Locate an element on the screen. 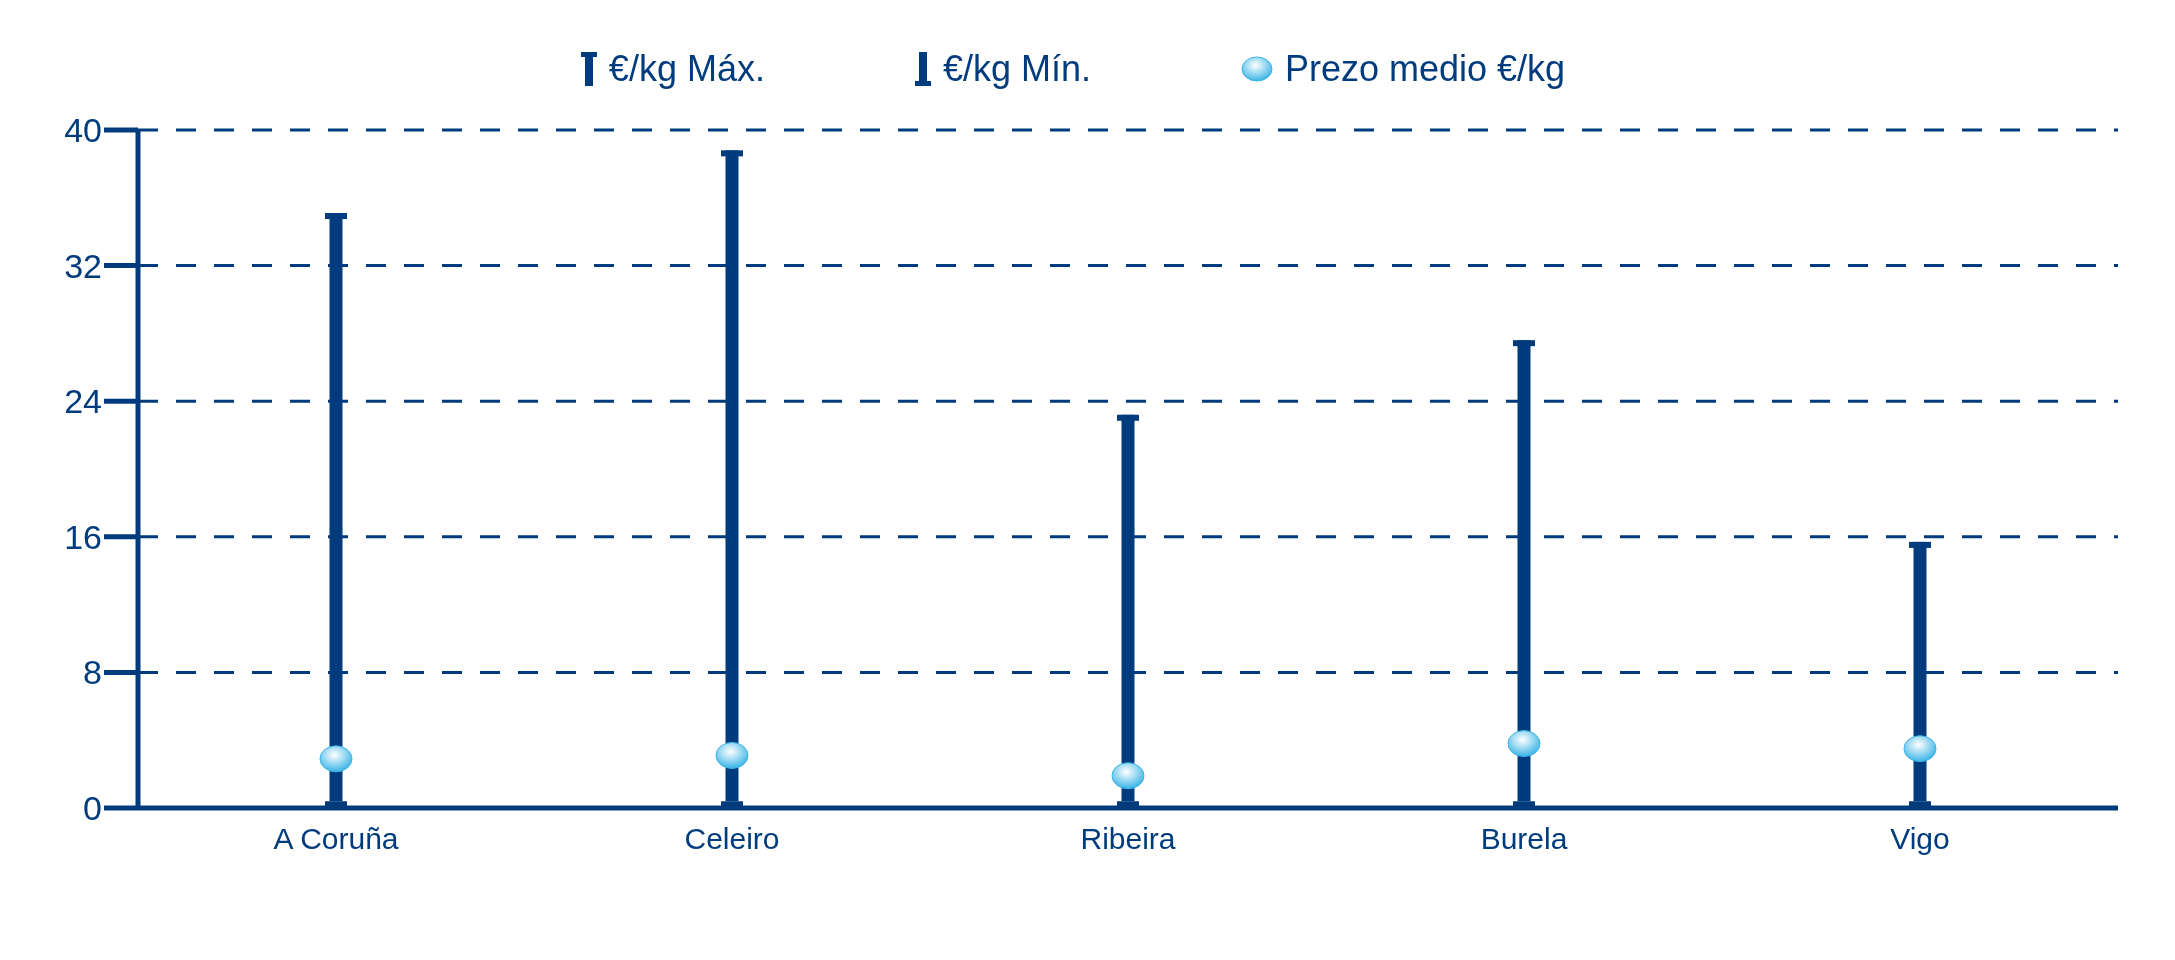 The height and width of the screenshot is (960, 2175). x-tick-label: Ribeira is located at coordinates (1128, 839).